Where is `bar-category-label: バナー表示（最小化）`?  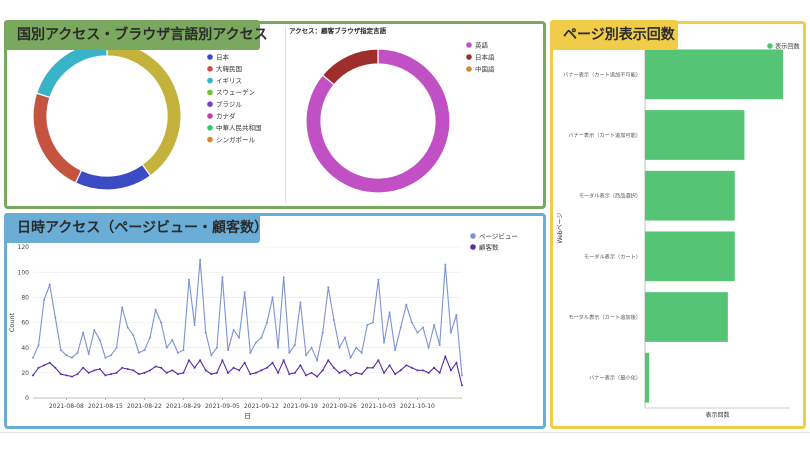 bar-category-label: バナー表示（最小化） is located at coordinates (615, 378).